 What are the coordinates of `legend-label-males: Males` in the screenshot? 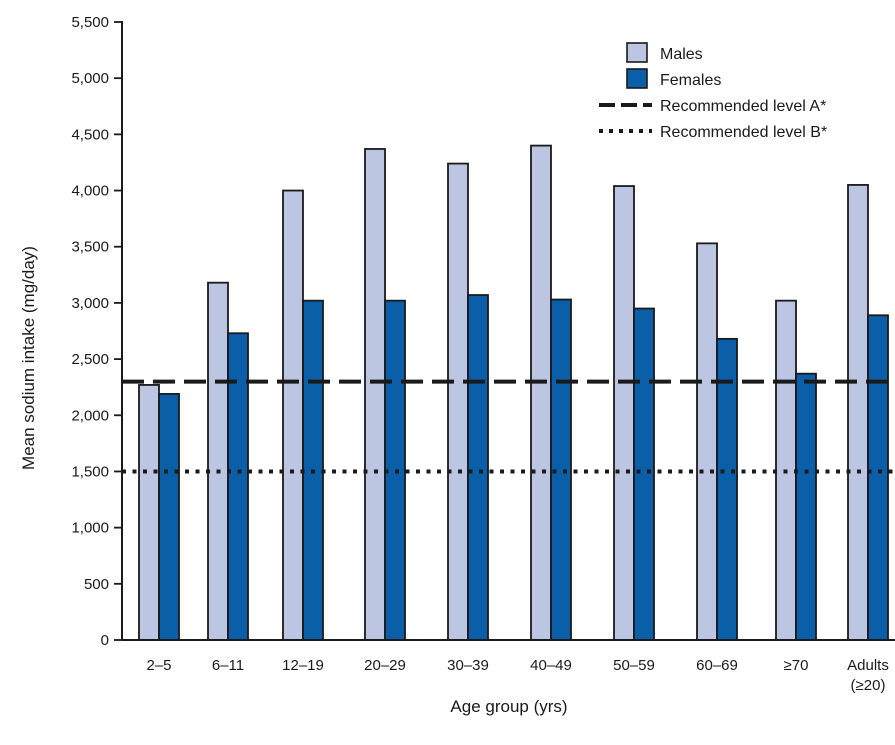 It's located at (681, 54).